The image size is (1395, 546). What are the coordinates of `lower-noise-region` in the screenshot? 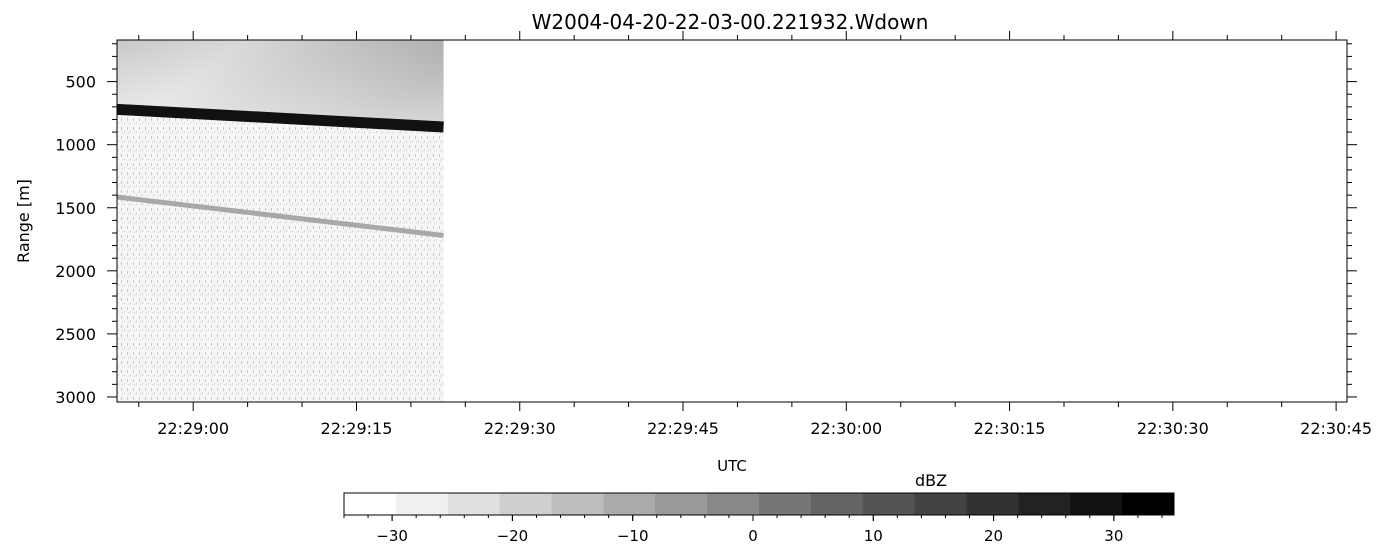 It's located at (280, 255).